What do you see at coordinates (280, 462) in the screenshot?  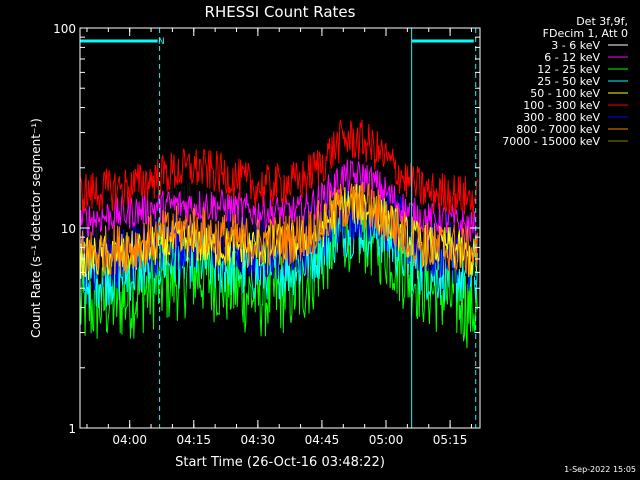 I see `x-axis-label: Start Time (26-Oct-16 03:48:22)` at bounding box center [280, 462].